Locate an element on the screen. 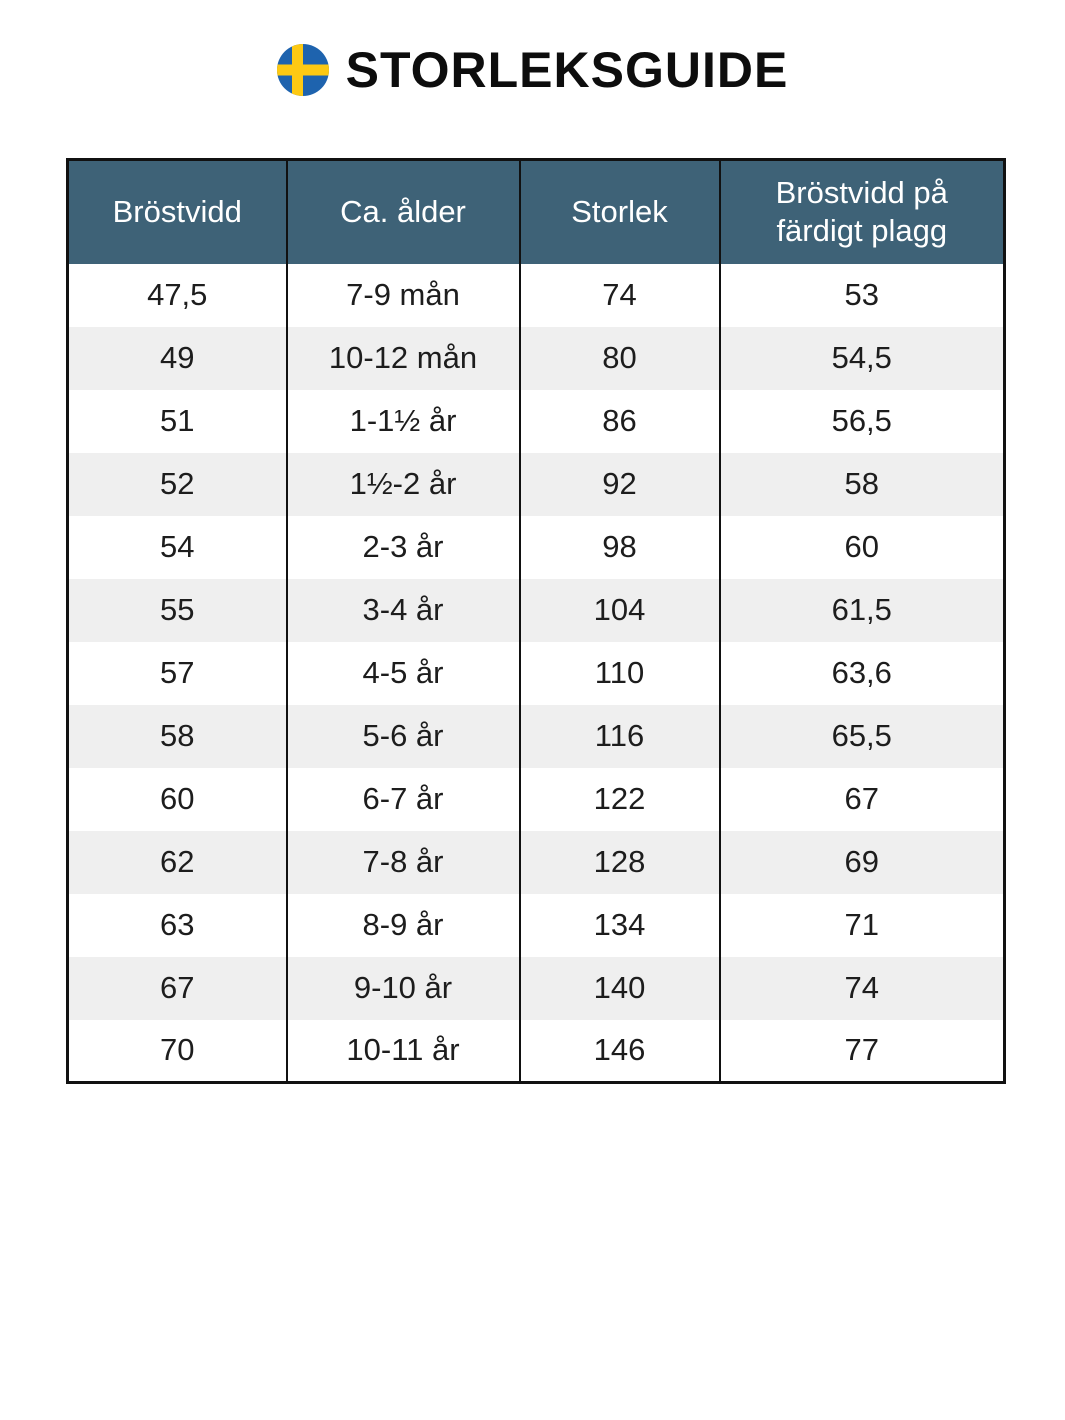 Image resolution: width=1065 pixels, height=1420 pixels. table-cell: 69 is located at coordinates (861, 862).